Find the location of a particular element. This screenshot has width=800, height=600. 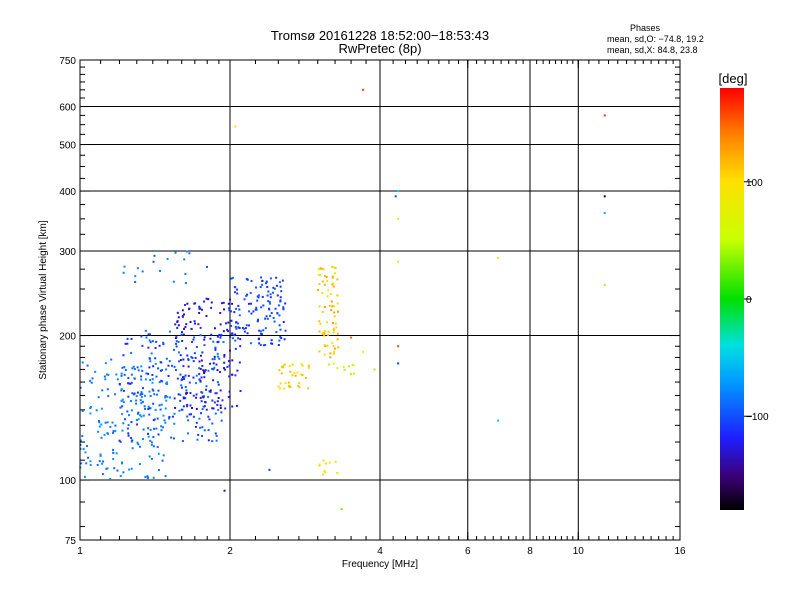

y-tick-label: 300 is located at coordinates (67, 252).